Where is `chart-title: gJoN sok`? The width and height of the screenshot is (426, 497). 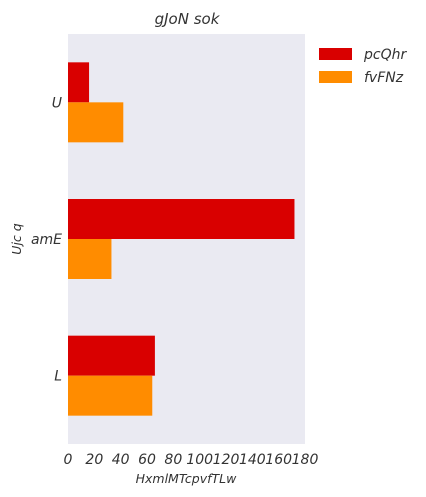 chart-title: gJoN sok is located at coordinates (188, 19).